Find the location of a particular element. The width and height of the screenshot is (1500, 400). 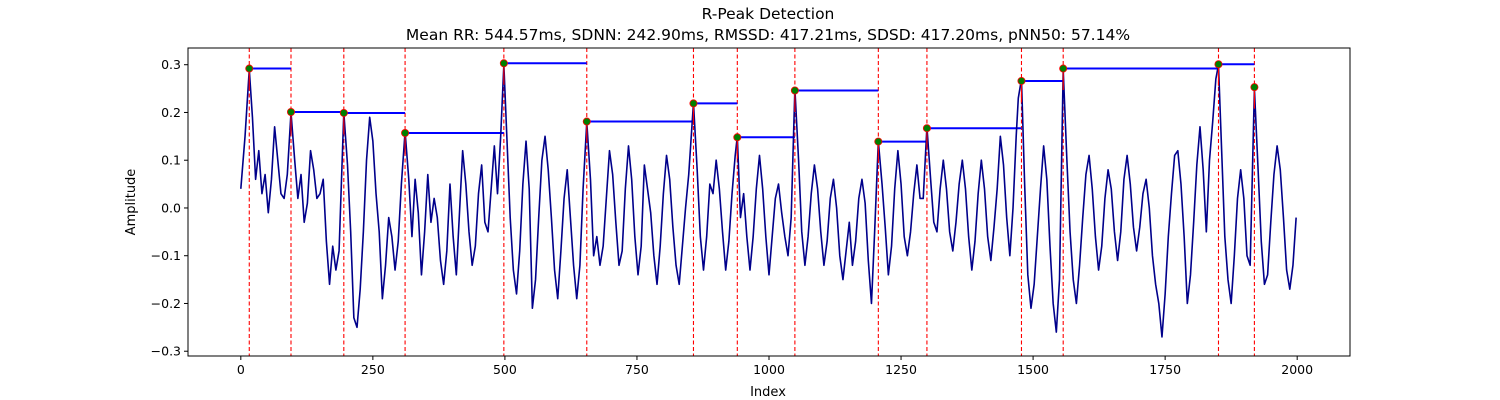

y-axis: −0.3 −0.2 −0.1 0.0 0.1 0.2 0.3 is located at coordinates (169, 208).